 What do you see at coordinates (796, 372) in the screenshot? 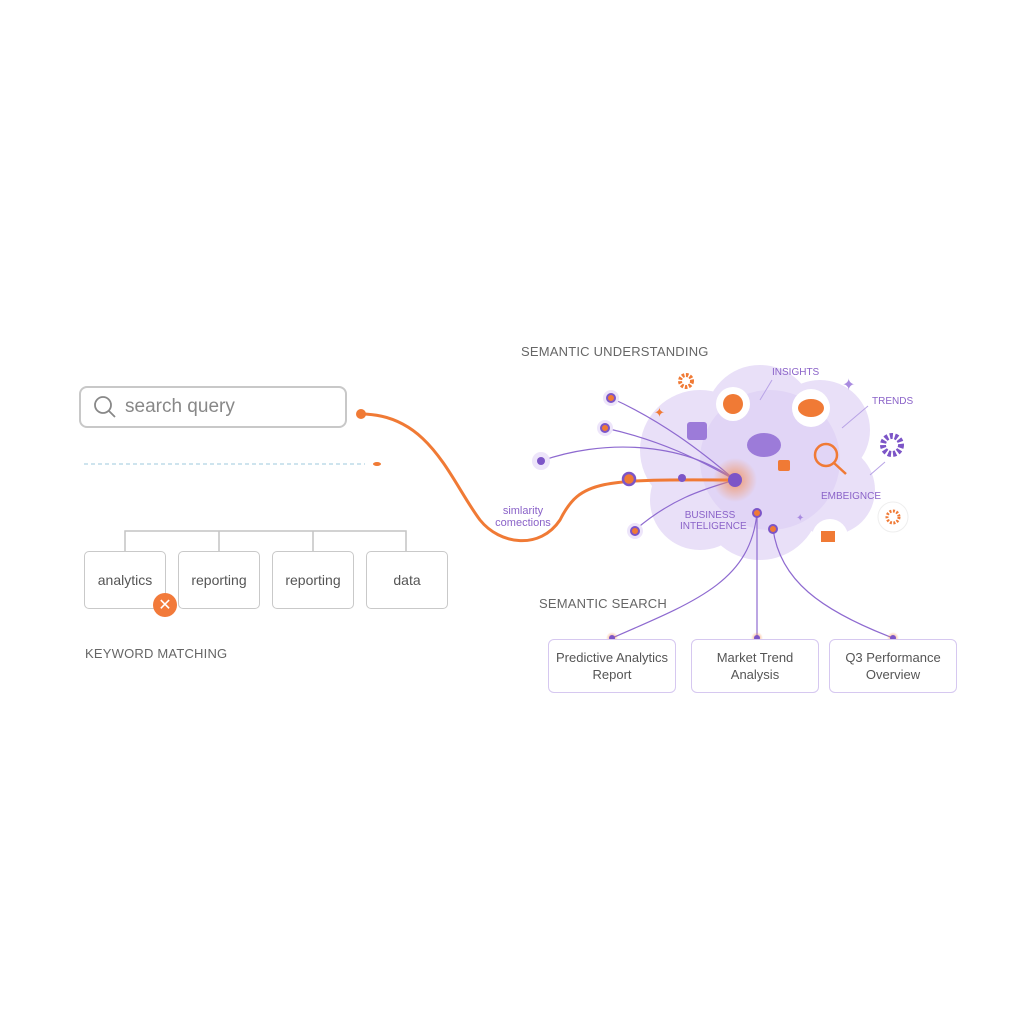
I see `insights-label: INSIGHTS` at bounding box center [796, 372].